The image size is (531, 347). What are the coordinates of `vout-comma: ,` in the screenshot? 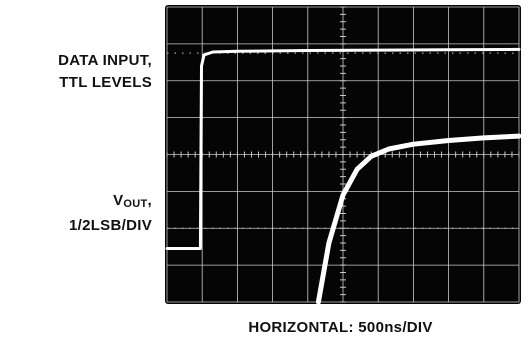 It's located at (149, 200).